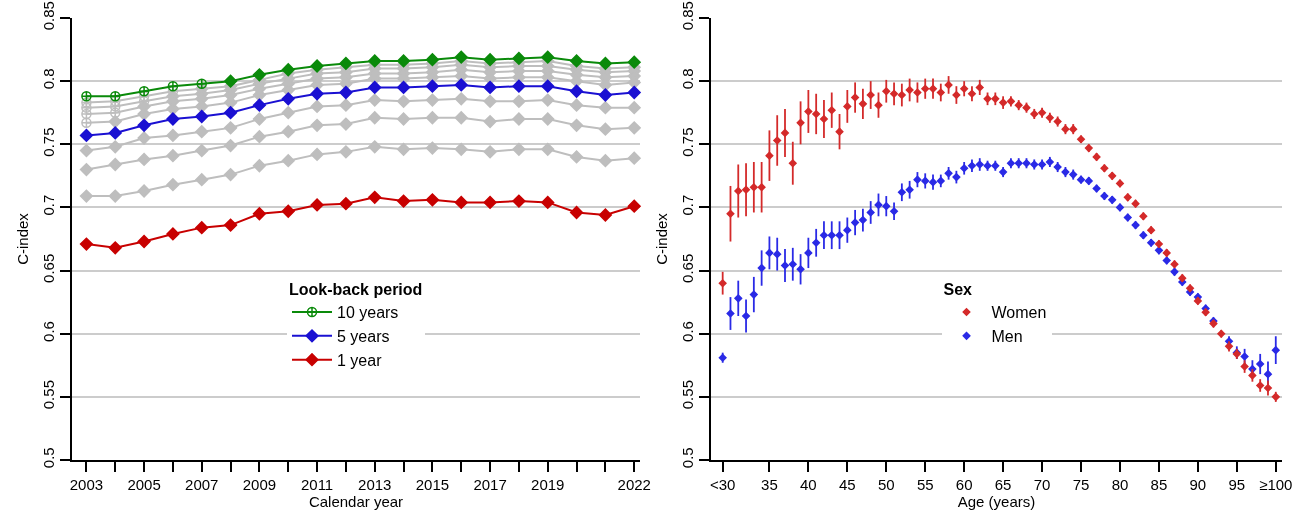 The image size is (1304, 524). What do you see at coordinates (375, 484) in the screenshot?
I see `x-tick-label: 2013` at bounding box center [375, 484].